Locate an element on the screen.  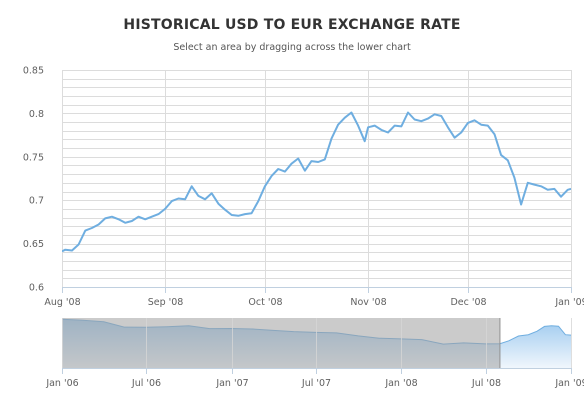
navigator-tick-label: Jul '08 is located at coordinates (486, 383).